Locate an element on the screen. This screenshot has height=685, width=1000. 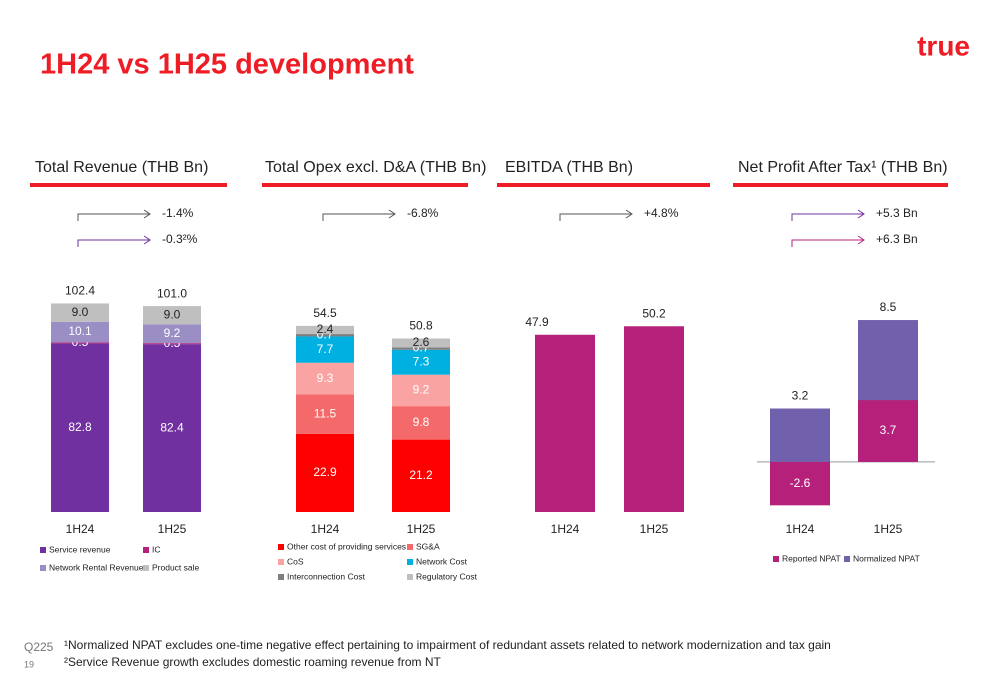
legend-label: Other cost of providing services is located at coordinates (346, 546).